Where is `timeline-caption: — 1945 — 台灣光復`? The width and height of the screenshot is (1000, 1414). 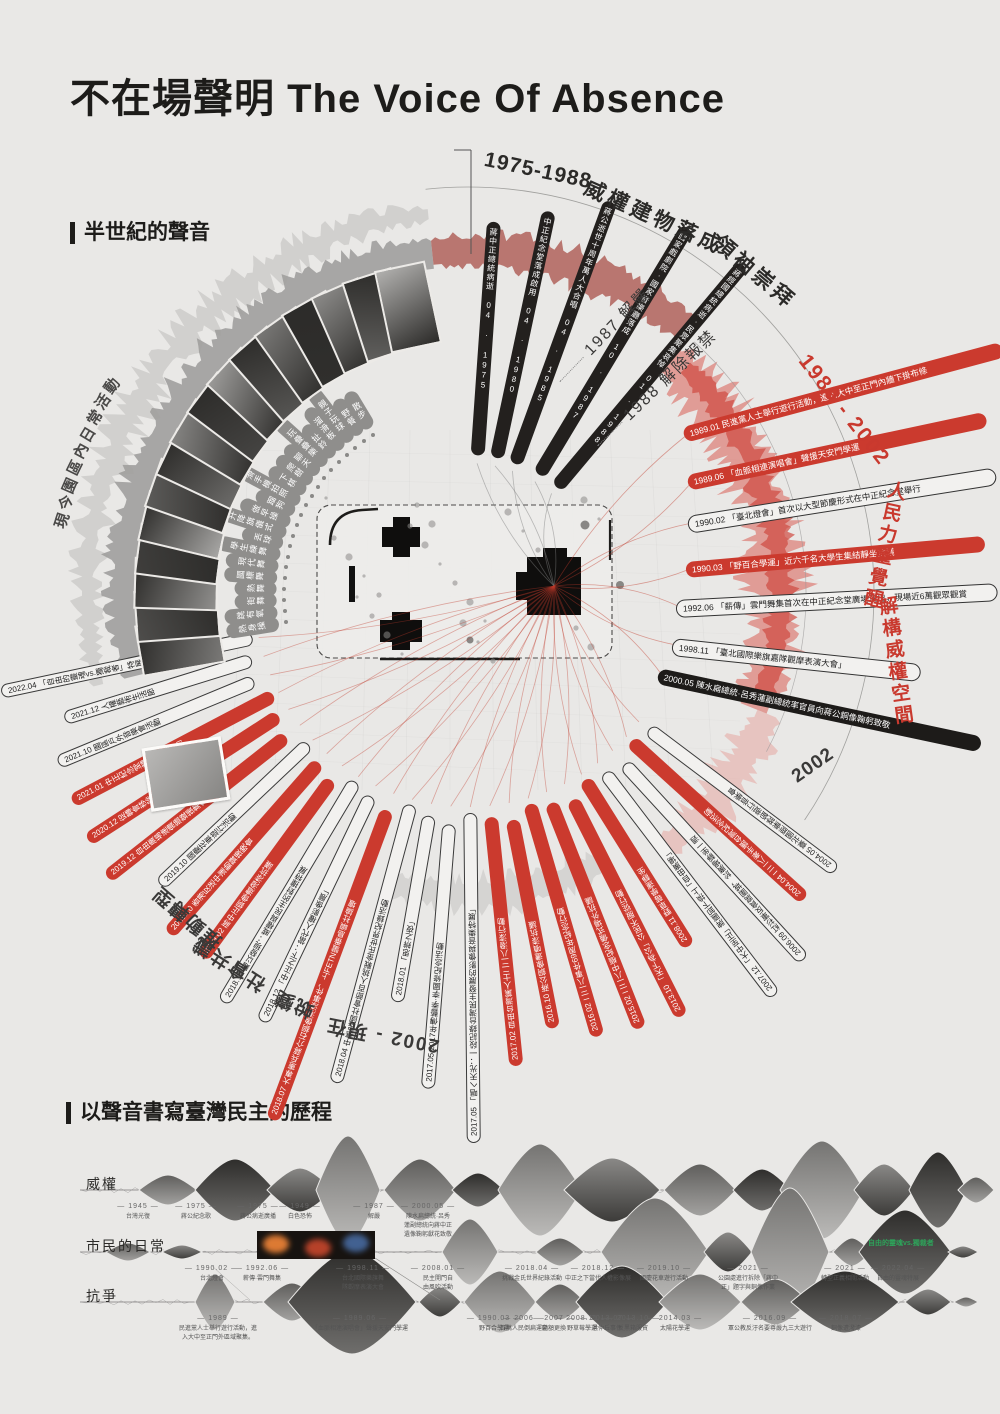
timeline-caption: — 1945 — 台灣光復 is located at coordinates (138, 1212).